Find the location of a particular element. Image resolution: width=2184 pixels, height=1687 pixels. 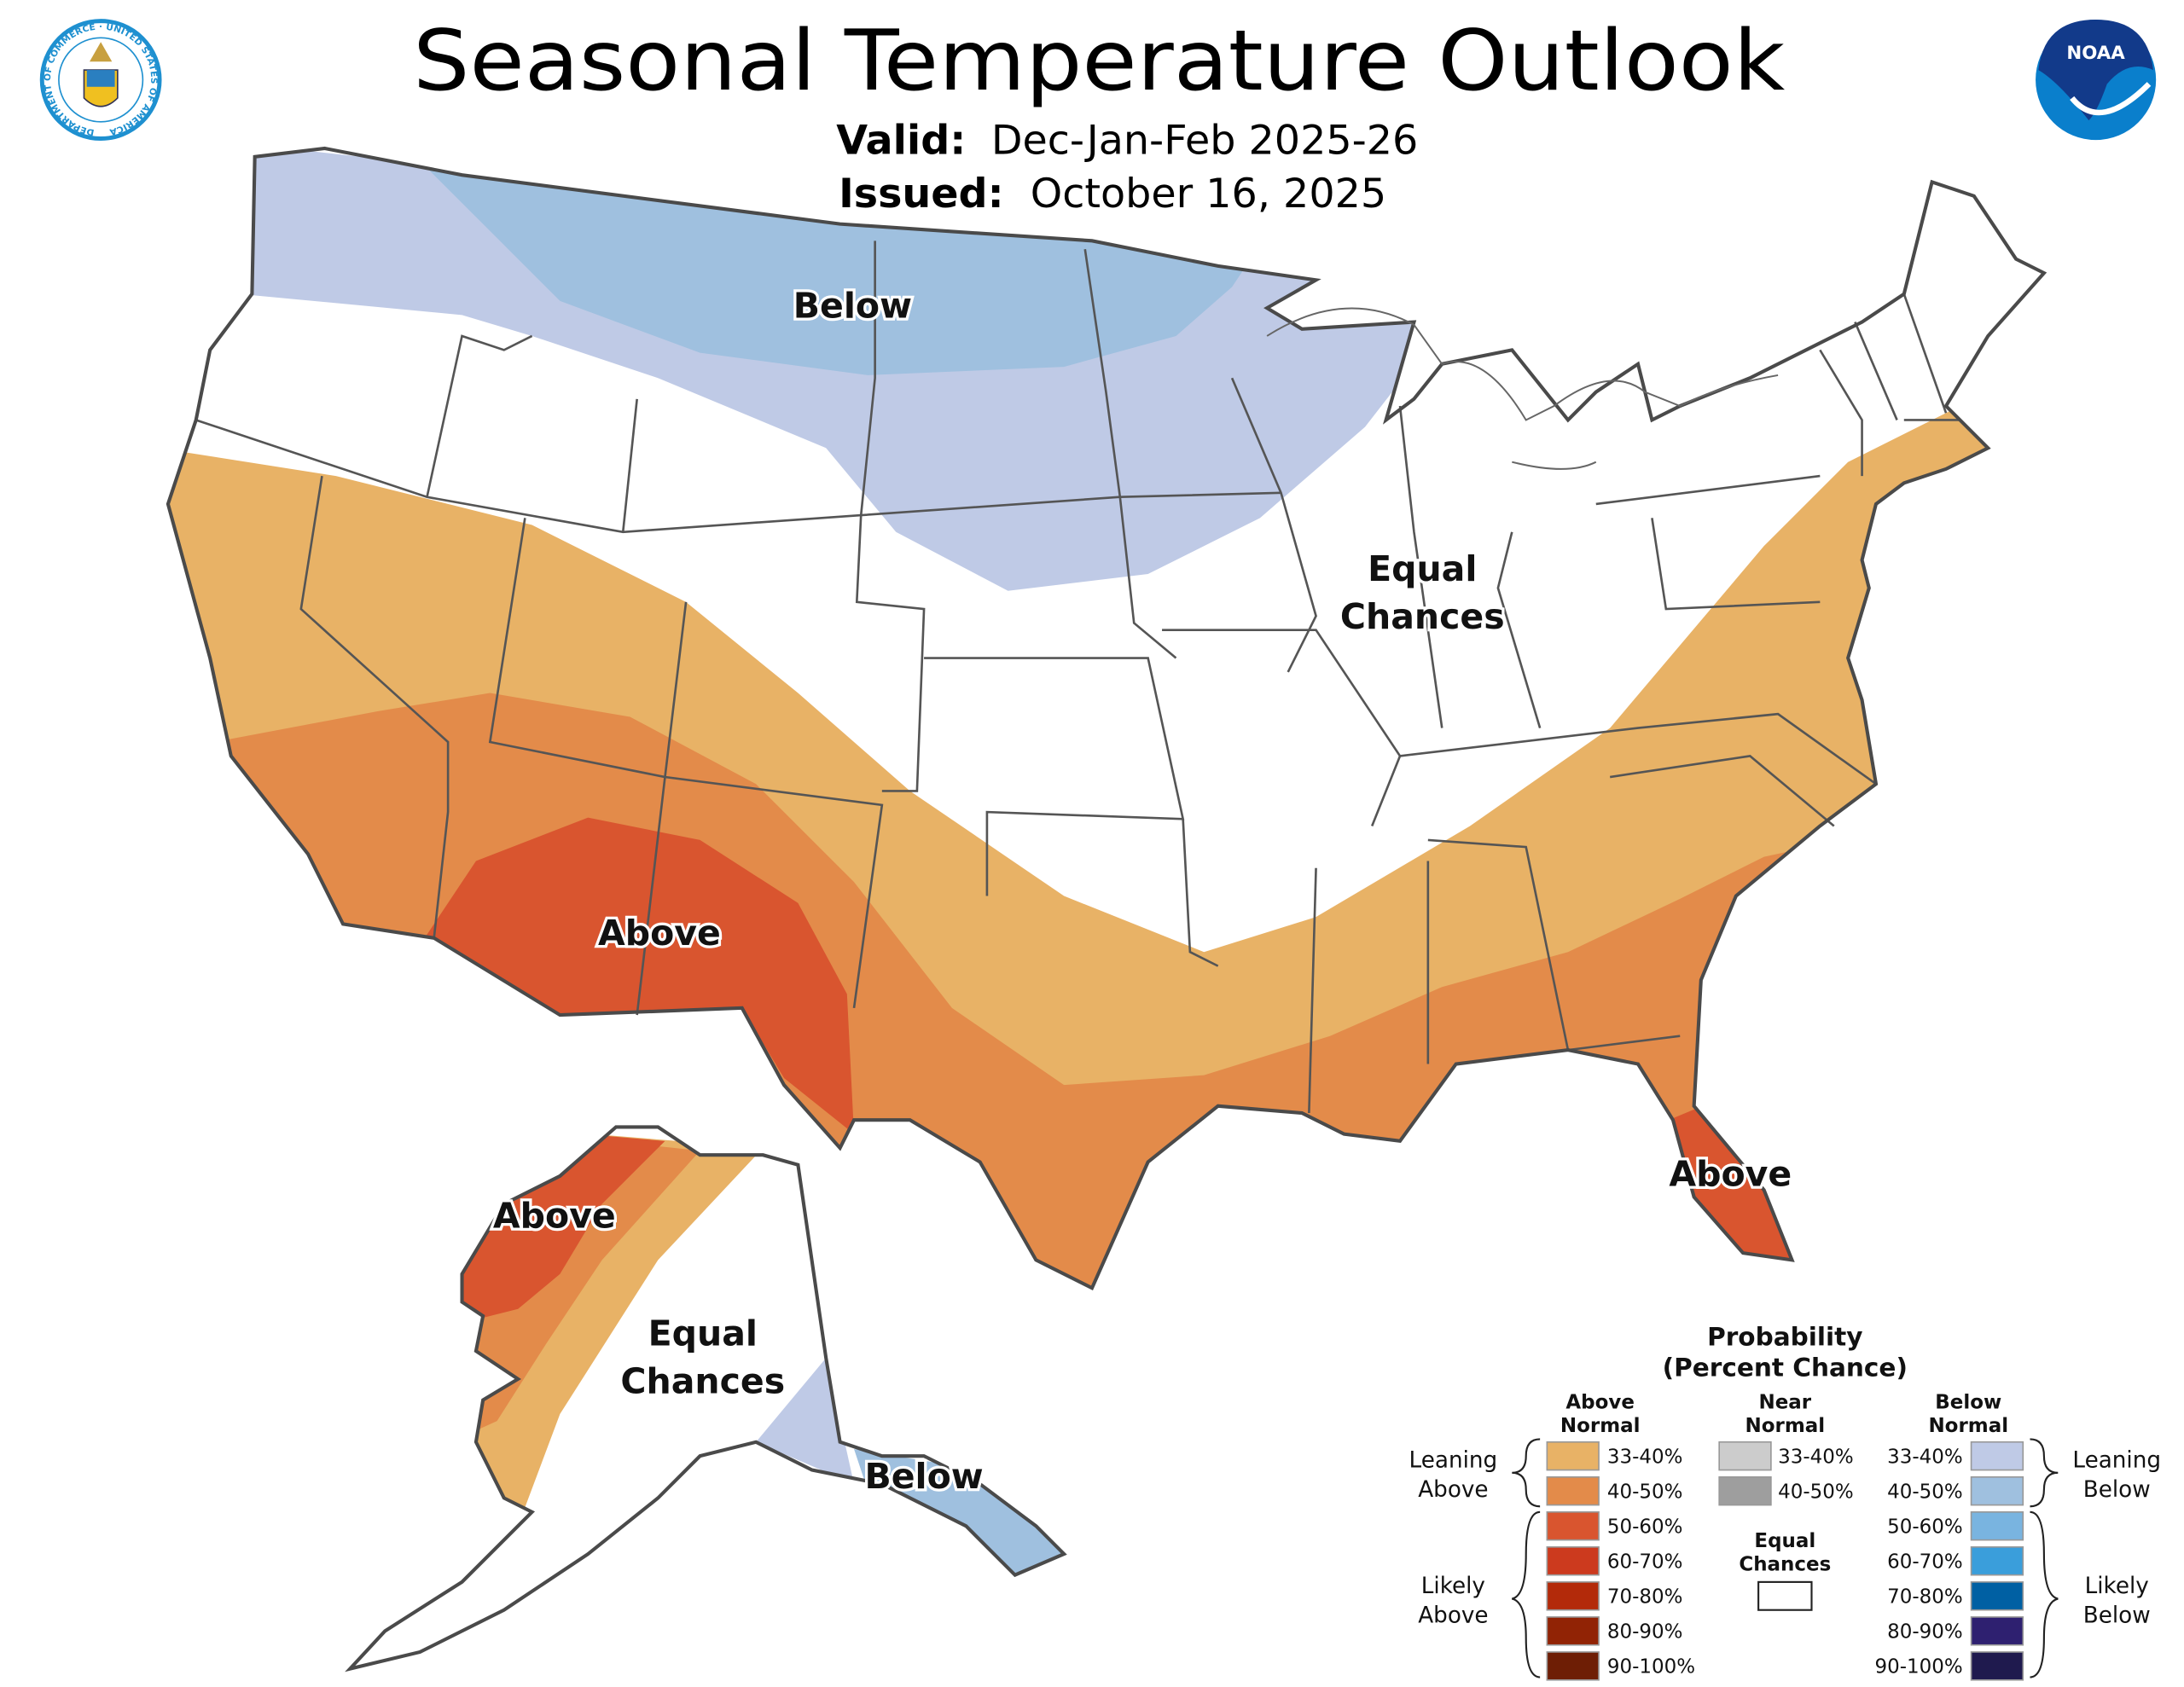

legend-subtitle: (Percent Chance) is located at coordinates (1786, 1368).